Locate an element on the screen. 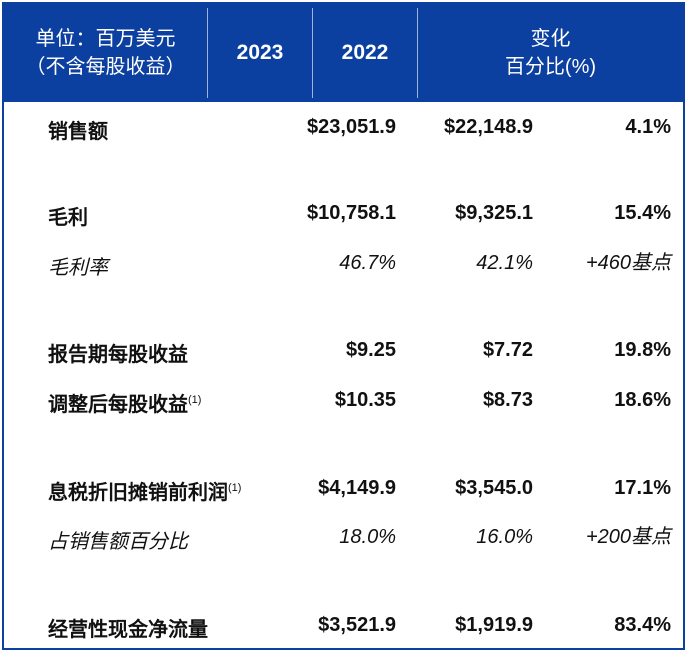 The image size is (689, 653). change-header: 变化 百分比(%) is located at coordinates (550, 53).